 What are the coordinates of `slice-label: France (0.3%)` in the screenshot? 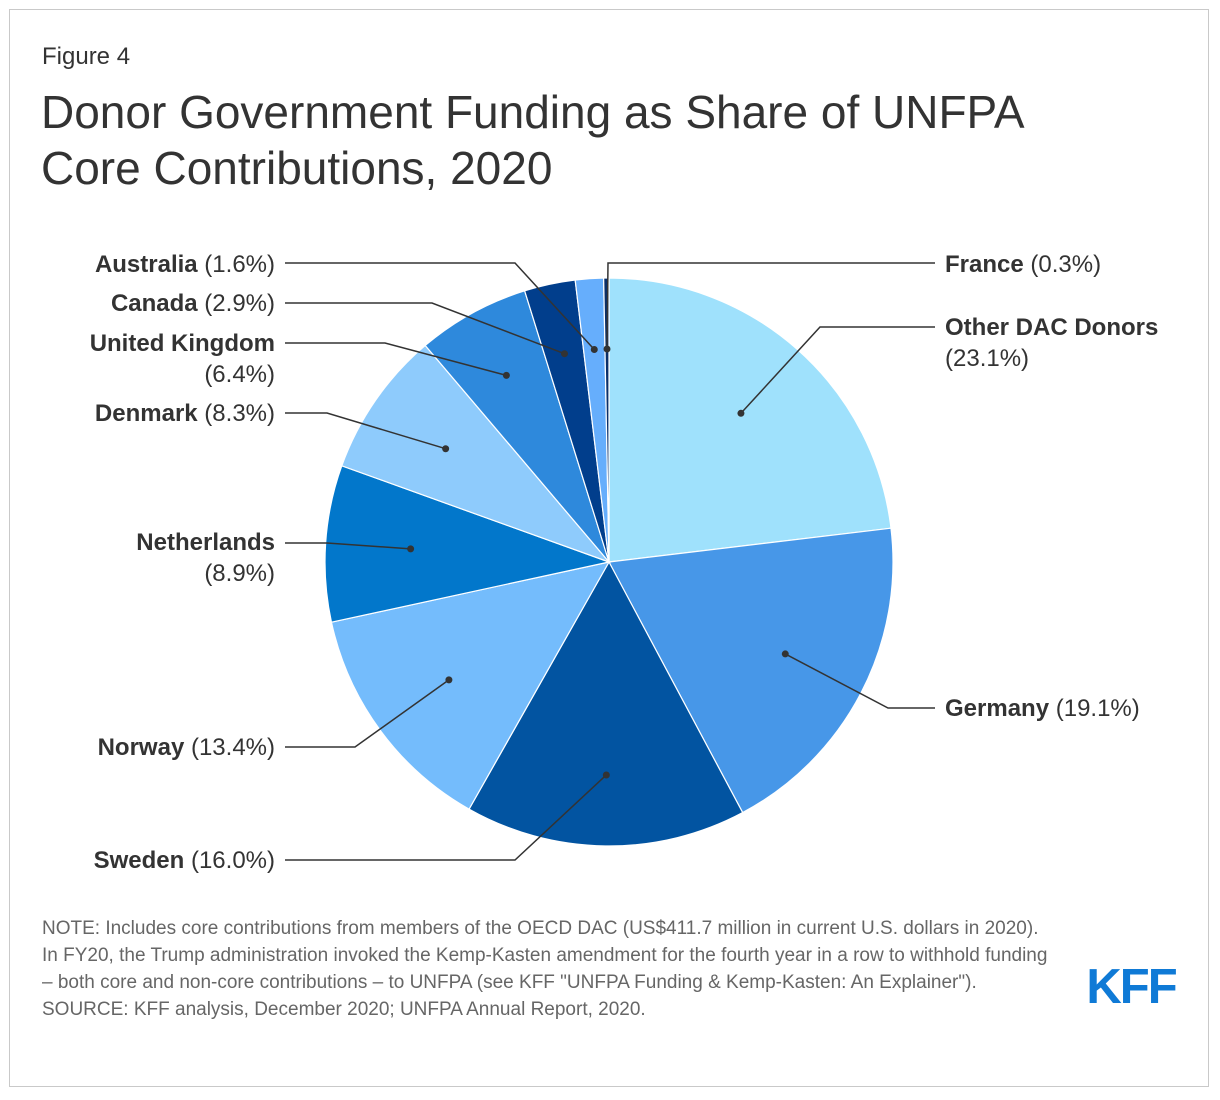 It's located at (1023, 264).